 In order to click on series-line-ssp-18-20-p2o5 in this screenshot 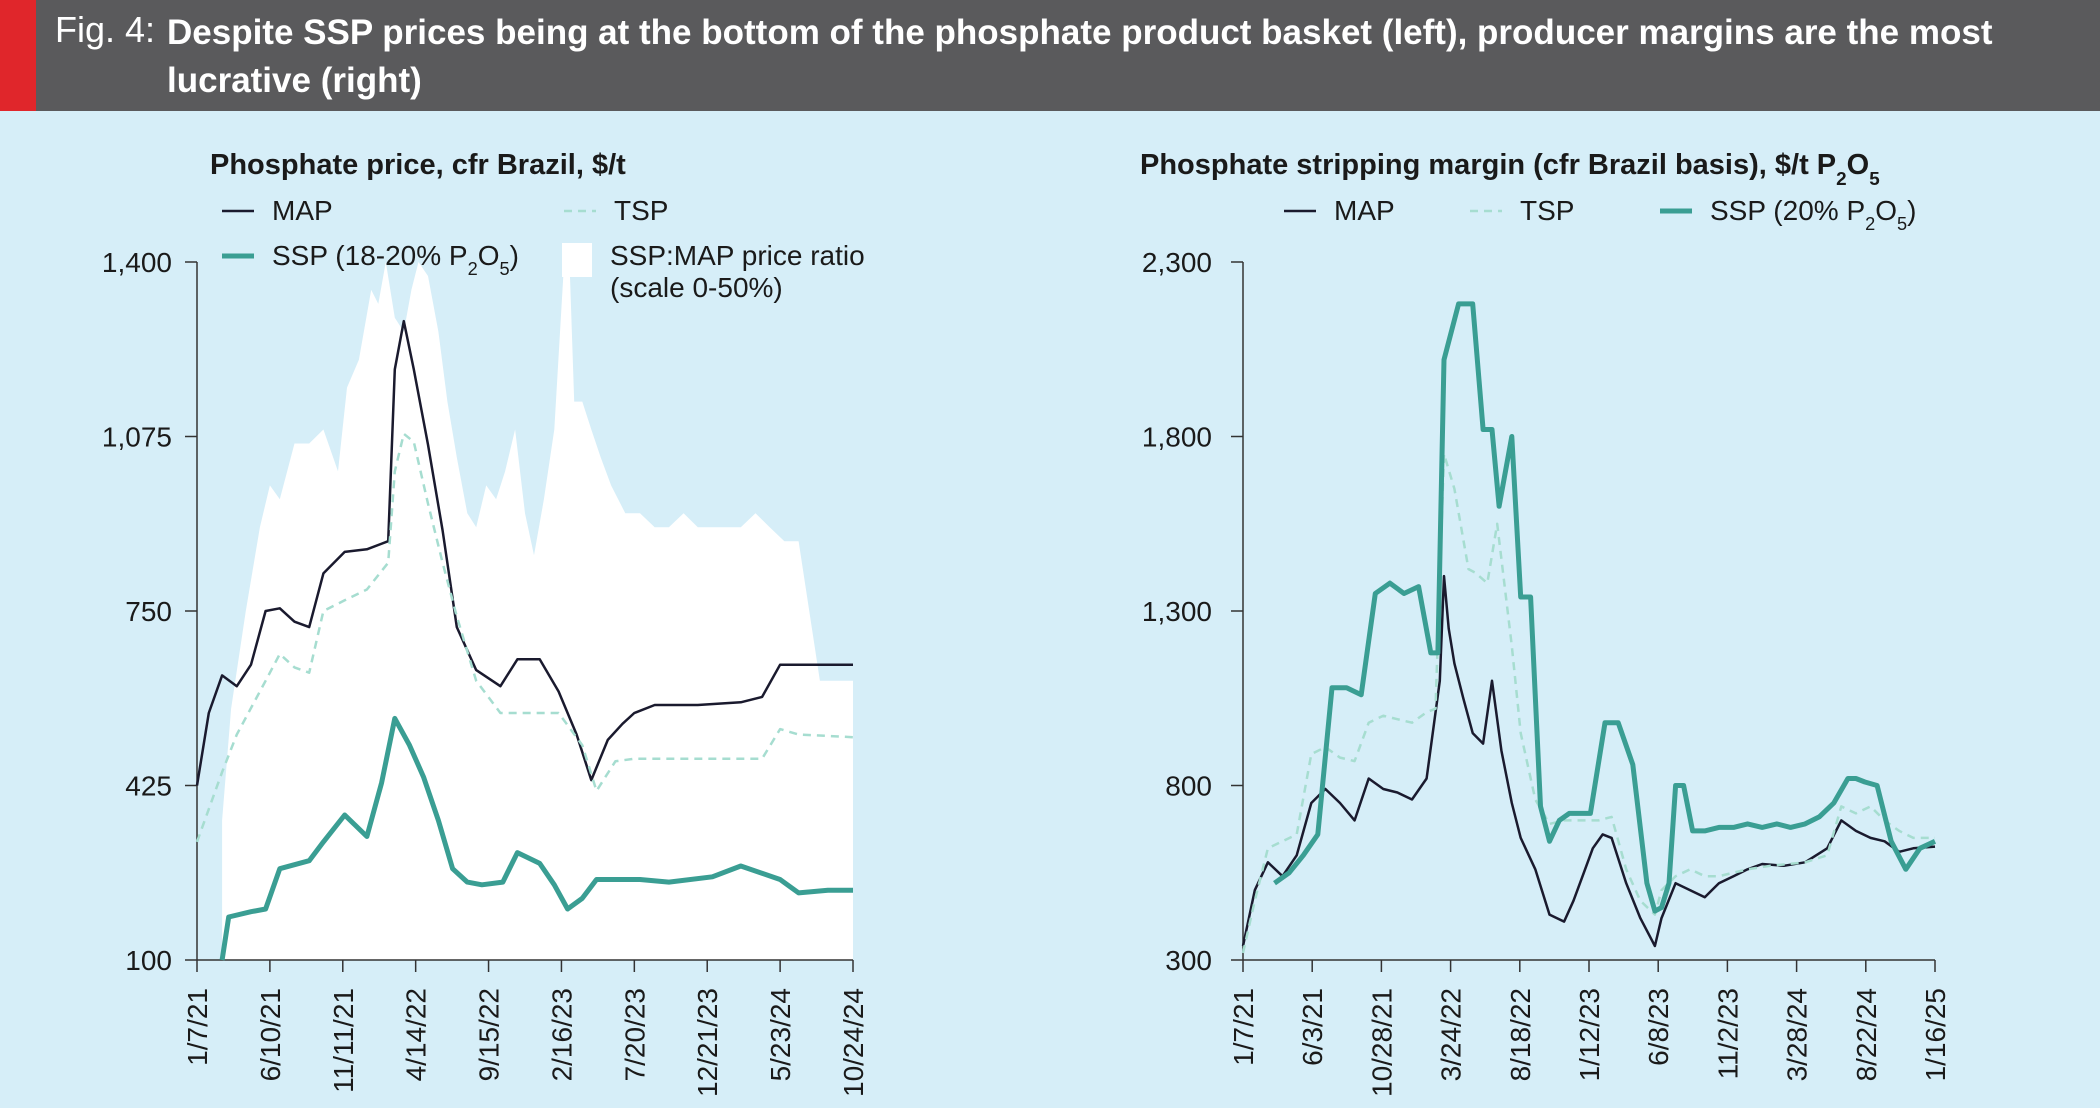, I will do `click(536, 838)`.